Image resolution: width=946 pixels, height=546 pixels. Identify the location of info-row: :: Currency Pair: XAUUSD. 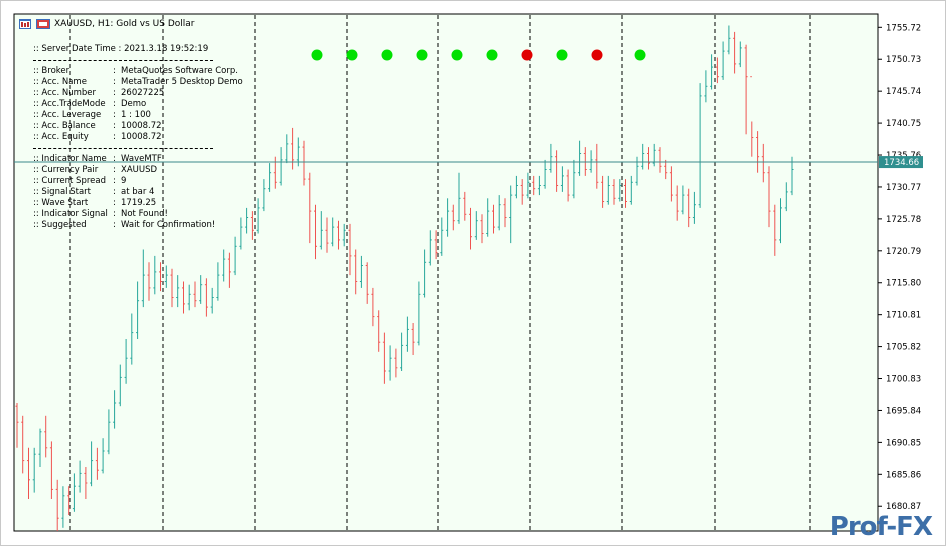
(138, 170).